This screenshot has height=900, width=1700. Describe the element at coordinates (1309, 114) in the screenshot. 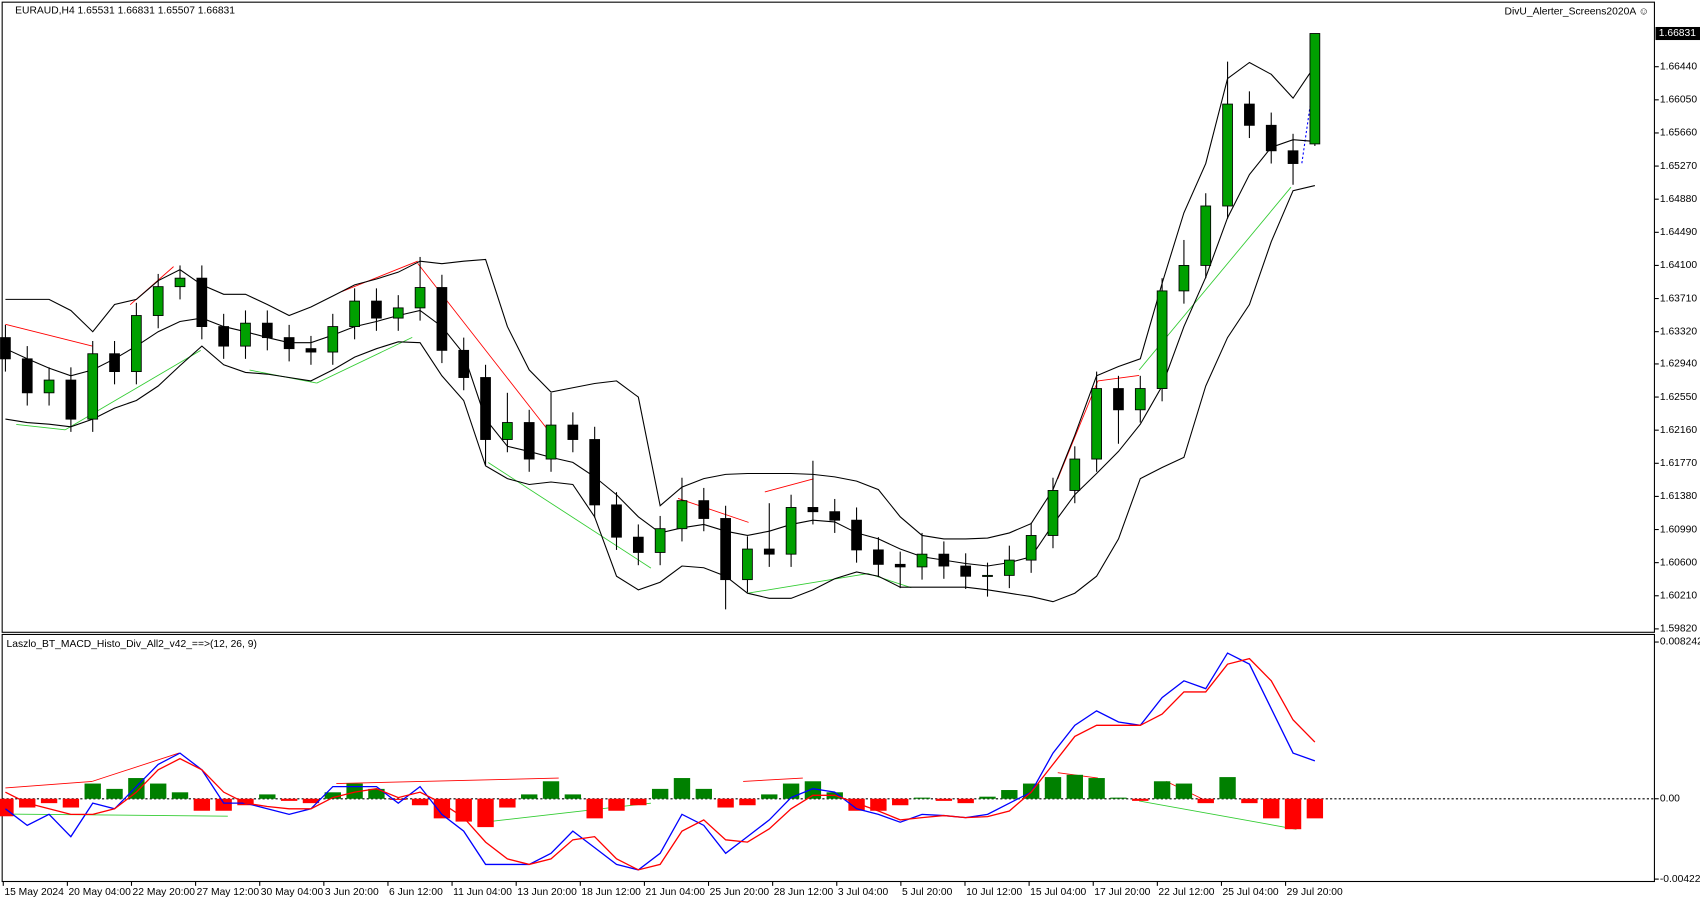

I see `signal-arrow-line` at that location.